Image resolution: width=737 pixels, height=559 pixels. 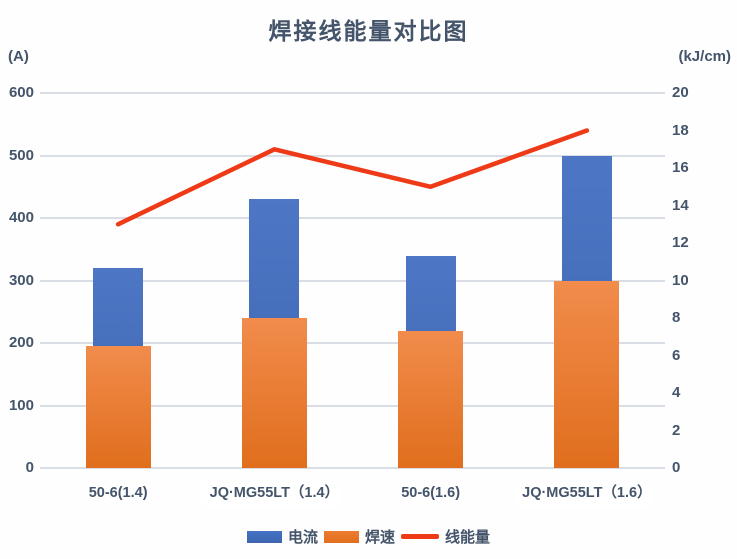 I want to click on line-series-svg, so click(x=352, y=177).